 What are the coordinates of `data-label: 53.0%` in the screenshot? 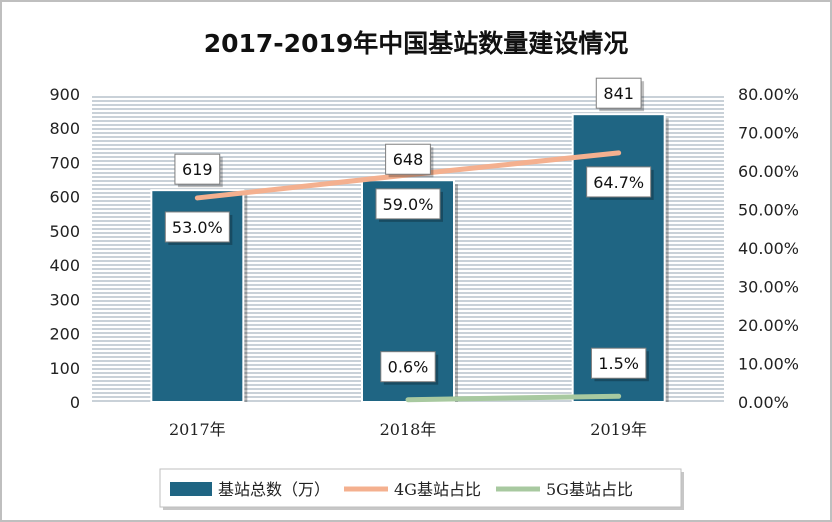 It's located at (197, 227).